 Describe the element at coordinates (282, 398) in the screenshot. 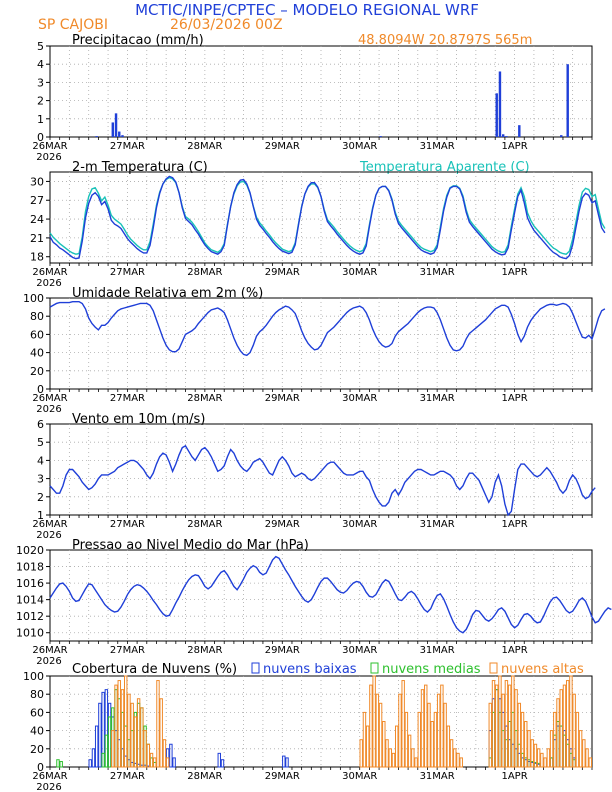

I see `rh-day-label: 29MAR` at that location.